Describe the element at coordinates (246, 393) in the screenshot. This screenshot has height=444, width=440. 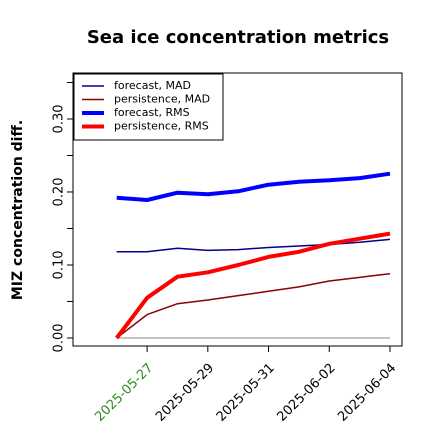
I see `x-tick-label: 2025-05-31` at that location.